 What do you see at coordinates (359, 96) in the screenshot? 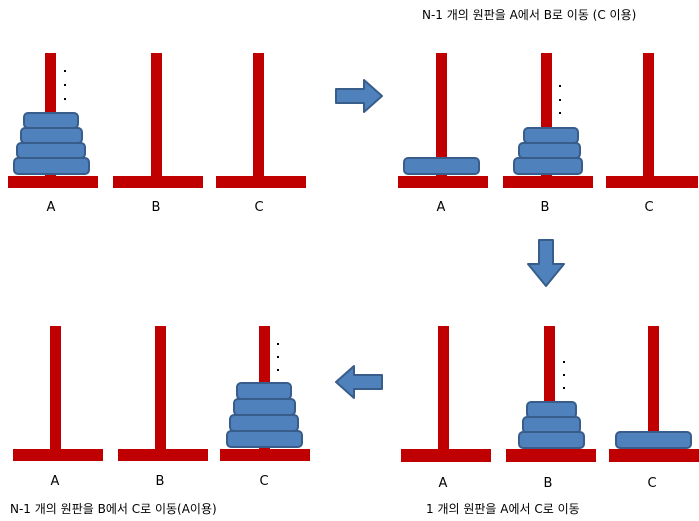
I see `arrow-right-icon` at bounding box center [359, 96].